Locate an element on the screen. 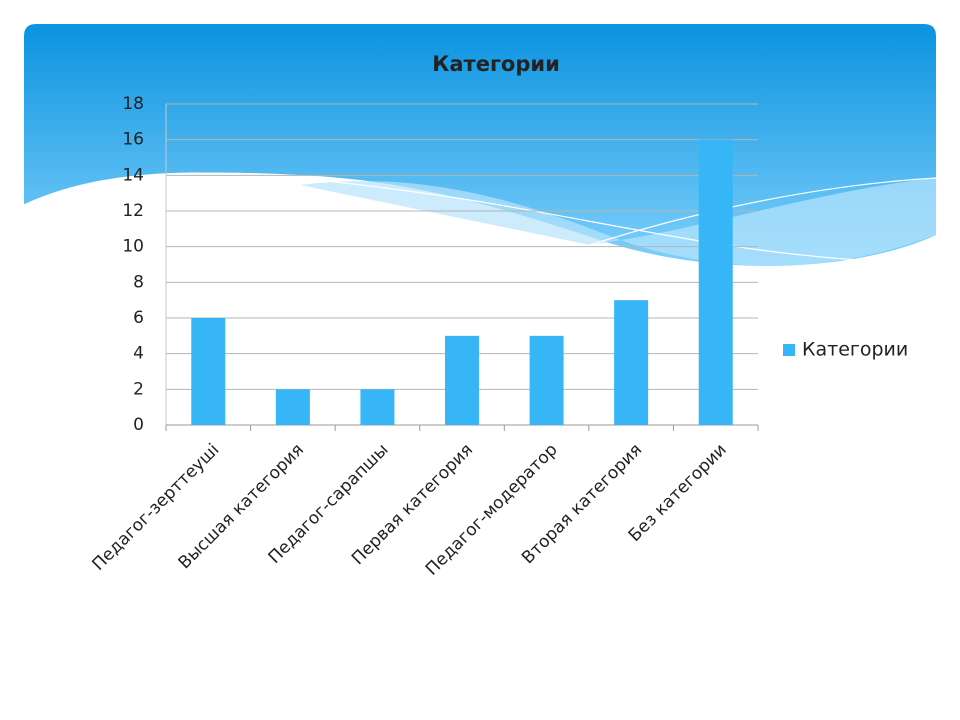  y-tick-label: 10 is located at coordinates (133, 247).